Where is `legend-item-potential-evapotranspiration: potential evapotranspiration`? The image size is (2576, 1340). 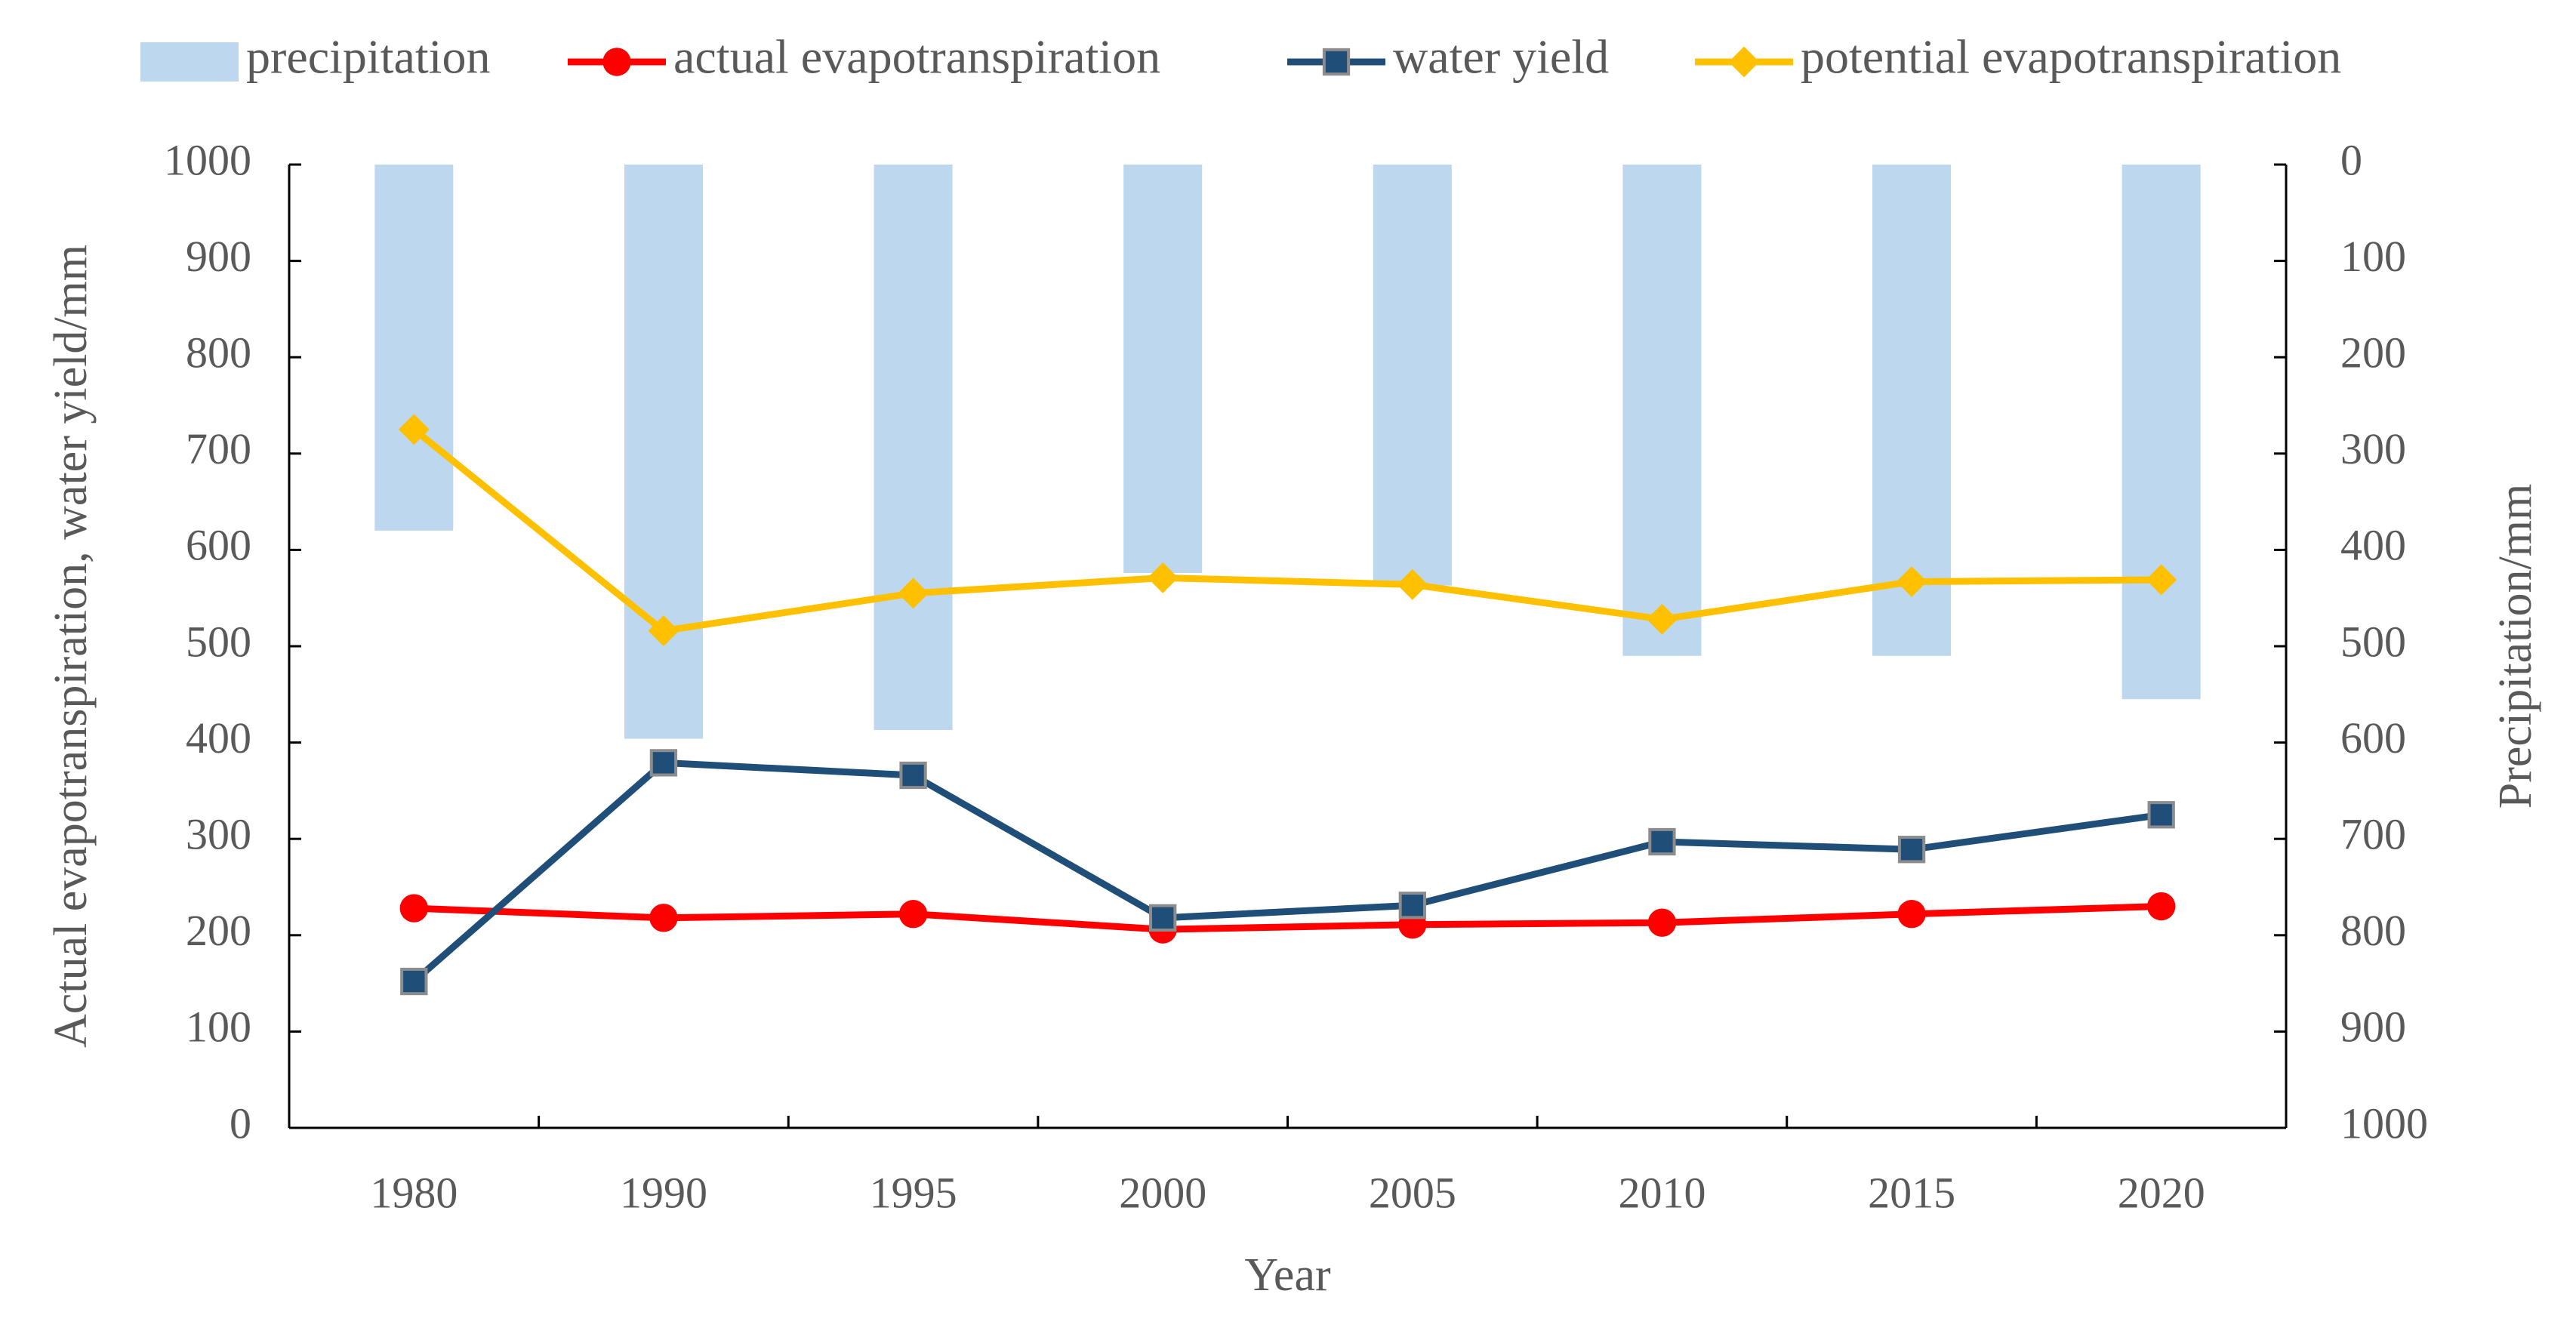 legend-item-potential-evapotranspiration: potential evapotranspiration is located at coordinates (2018, 57).